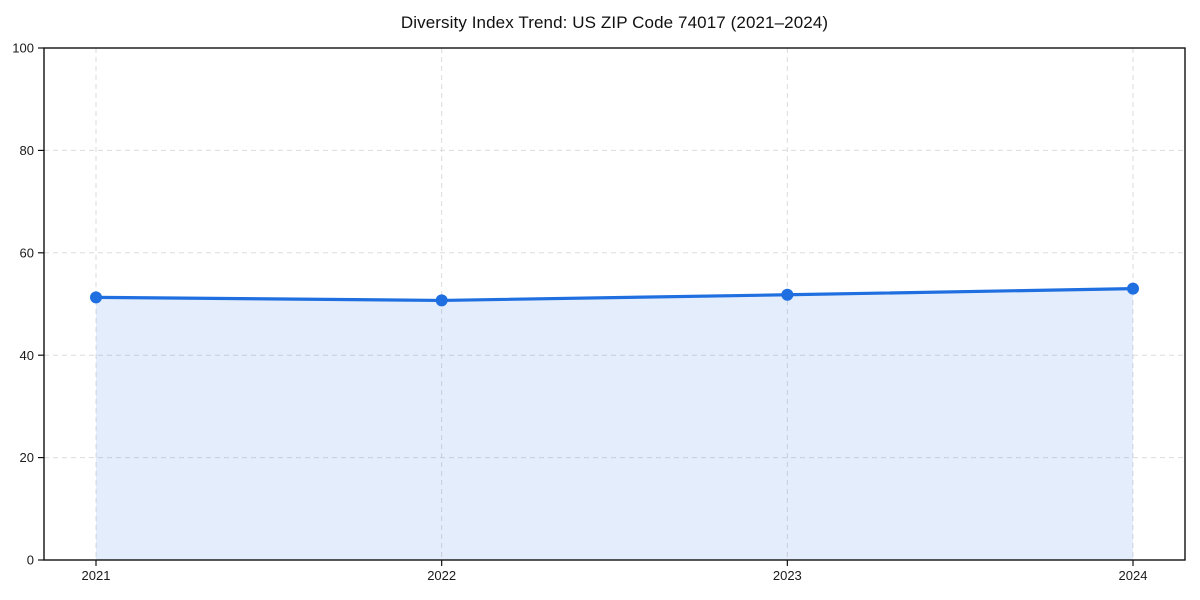  What do you see at coordinates (615, 571) in the screenshot?
I see `x-axis: 2021 2022 2023 2024` at bounding box center [615, 571].